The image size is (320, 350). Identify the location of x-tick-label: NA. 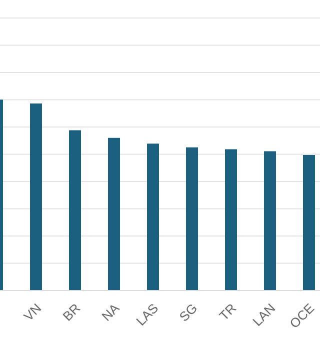
(110, 312).